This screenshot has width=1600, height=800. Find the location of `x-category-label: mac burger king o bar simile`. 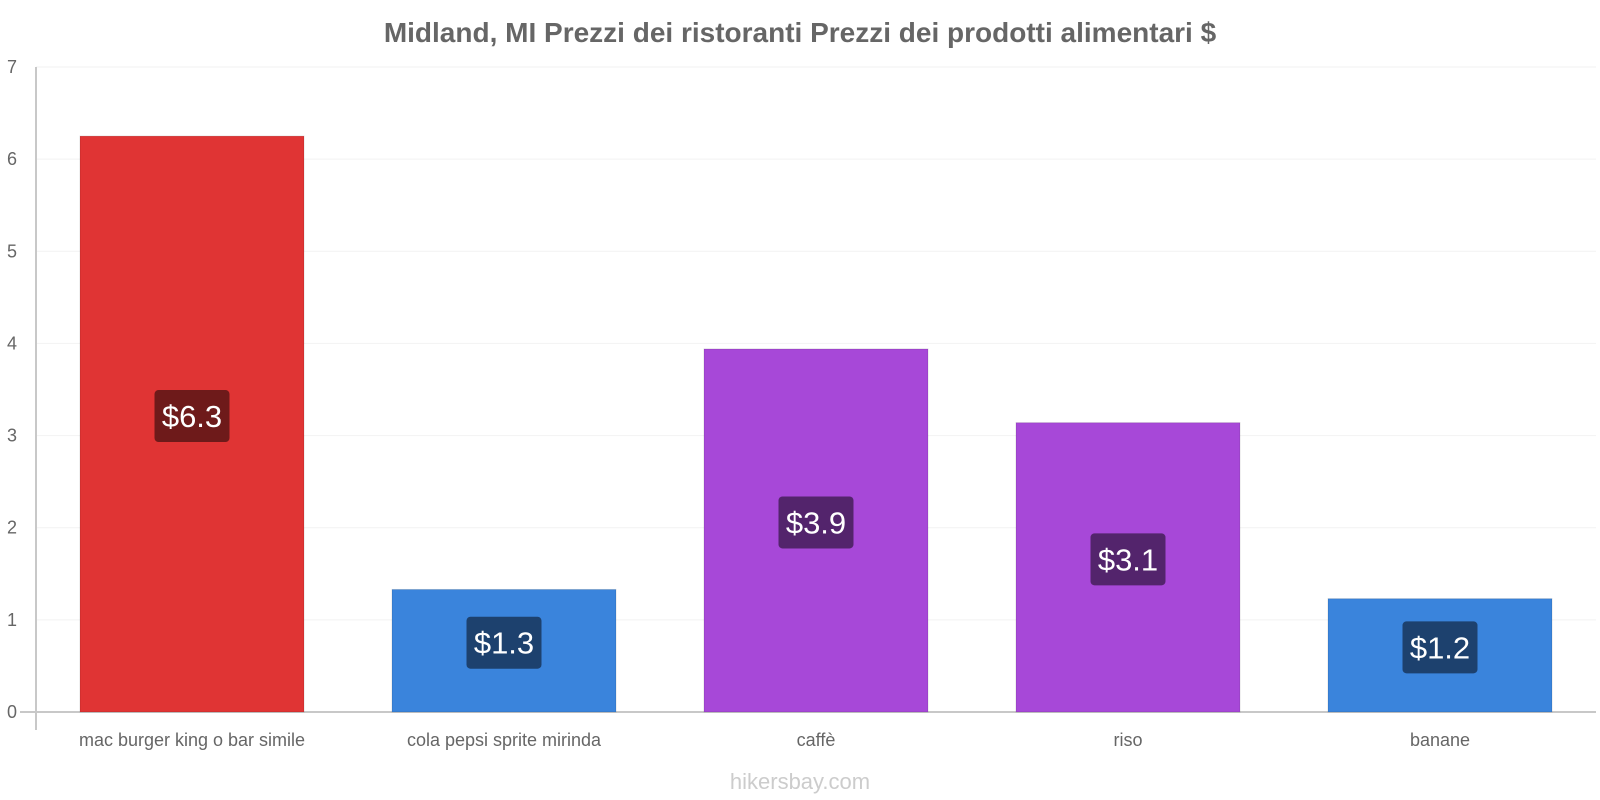

x-category-label: mac burger king o bar simile is located at coordinates (192, 740).